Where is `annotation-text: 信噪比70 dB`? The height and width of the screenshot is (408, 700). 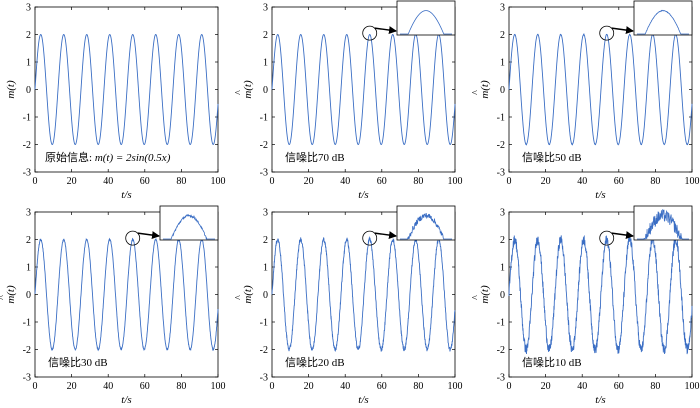
annotation-text: 信噪比70 dB is located at coordinates (315, 157).